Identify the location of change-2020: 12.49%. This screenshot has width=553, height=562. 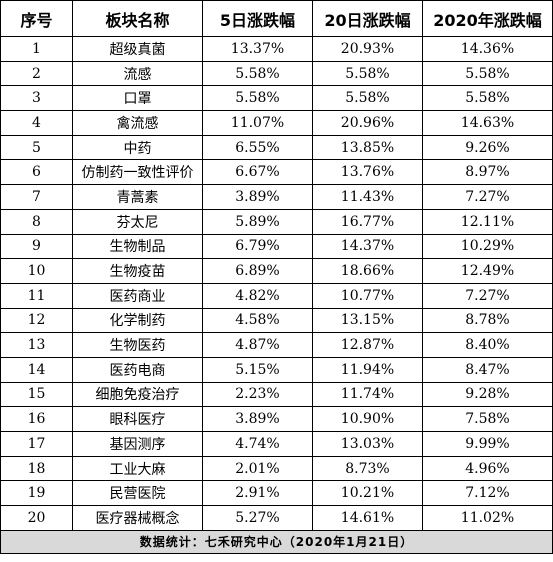
(487, 271).